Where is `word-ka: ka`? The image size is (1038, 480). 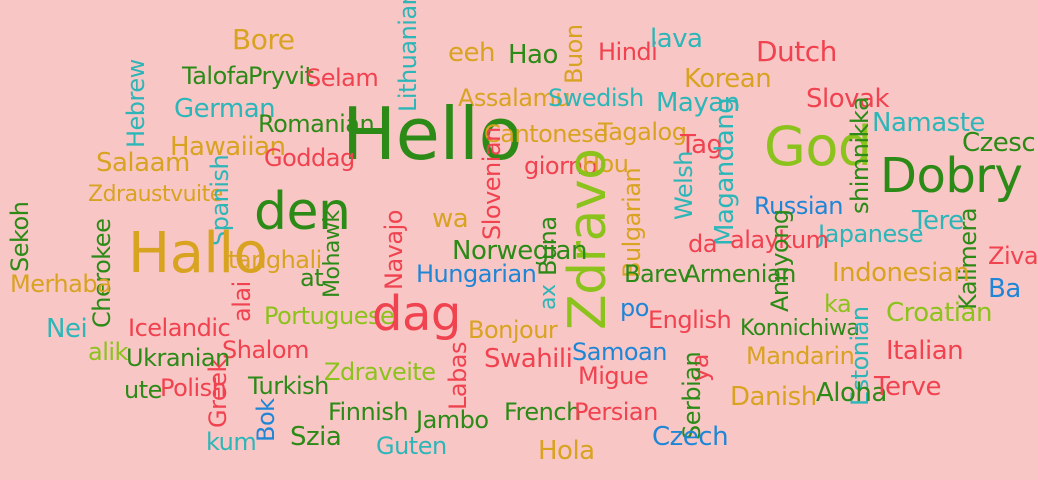
word-ka: ka is located at coordinates (838, 304).